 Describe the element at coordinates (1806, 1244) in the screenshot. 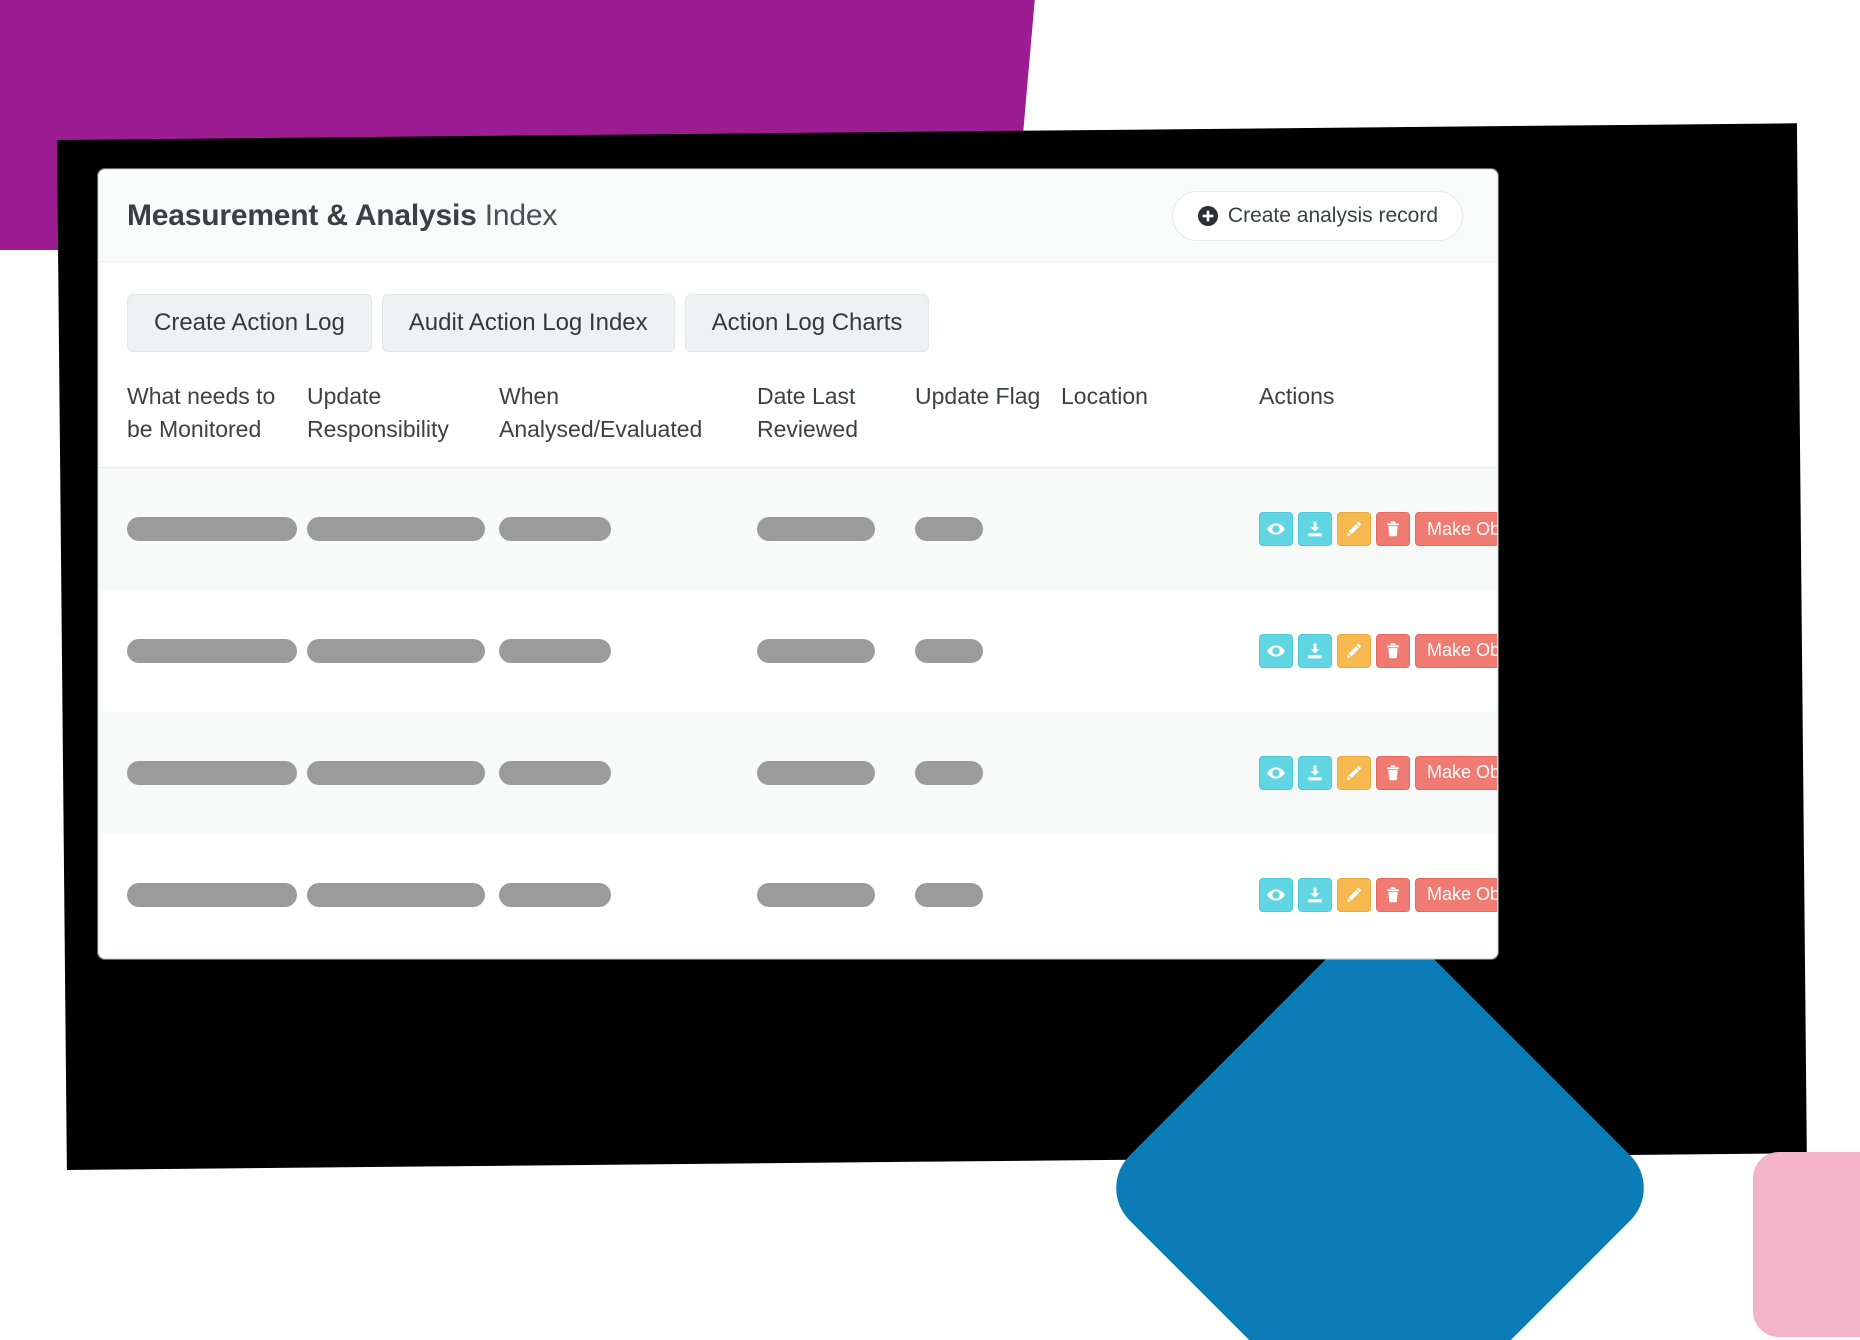

I see `decorative-pink-square` at that location.